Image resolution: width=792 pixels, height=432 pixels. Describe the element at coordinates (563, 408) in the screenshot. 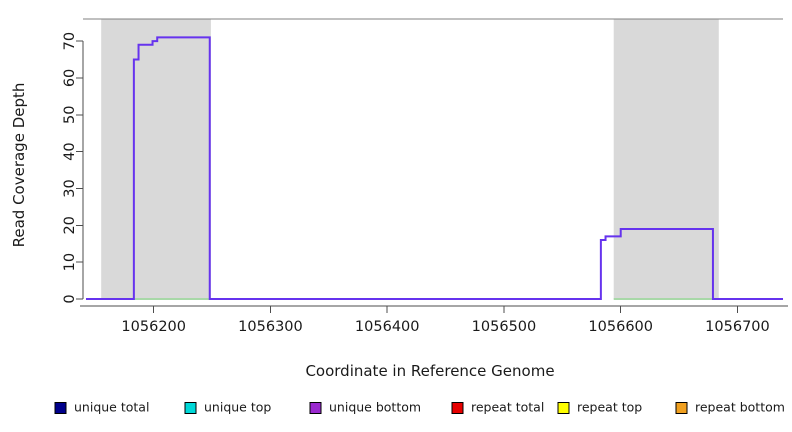

I see `legend-swatch-repeat-top` at that location.